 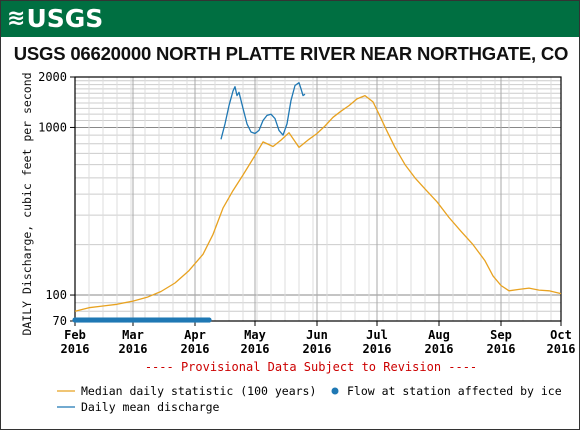 What do you see at coordinates (561, 335) in the screenshot?
I see `x-tick-month-label: Oct` at bounding box center [561, 335].